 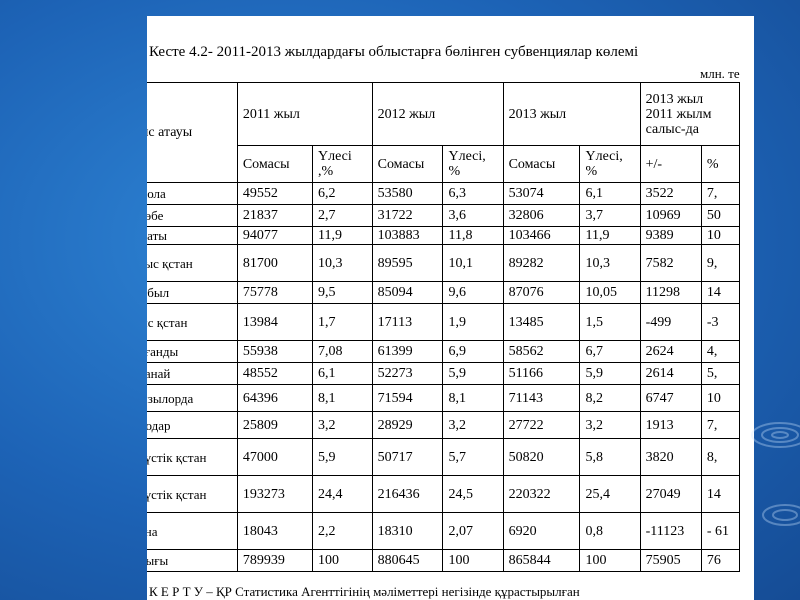 I want to click on value-cell-pc: - 61, so click(x=720, y=531).